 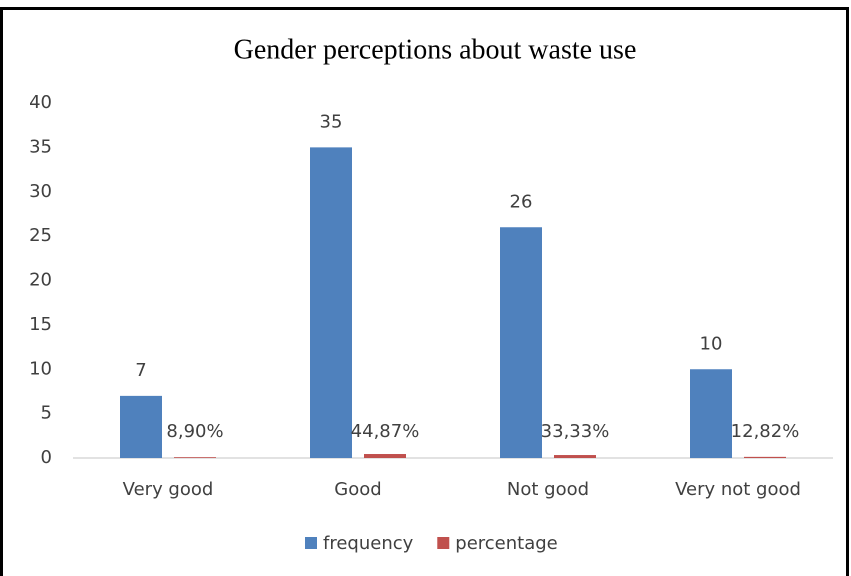 I want to click on y-tick-label: 0, so click(x=46, y=457).